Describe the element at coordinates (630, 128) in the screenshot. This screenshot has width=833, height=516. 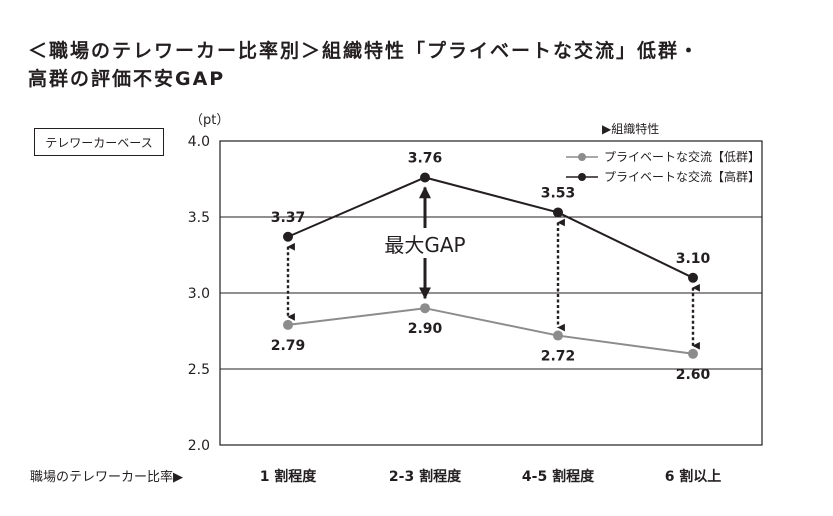
I see `legend-title: ▶組織特性` at that location.